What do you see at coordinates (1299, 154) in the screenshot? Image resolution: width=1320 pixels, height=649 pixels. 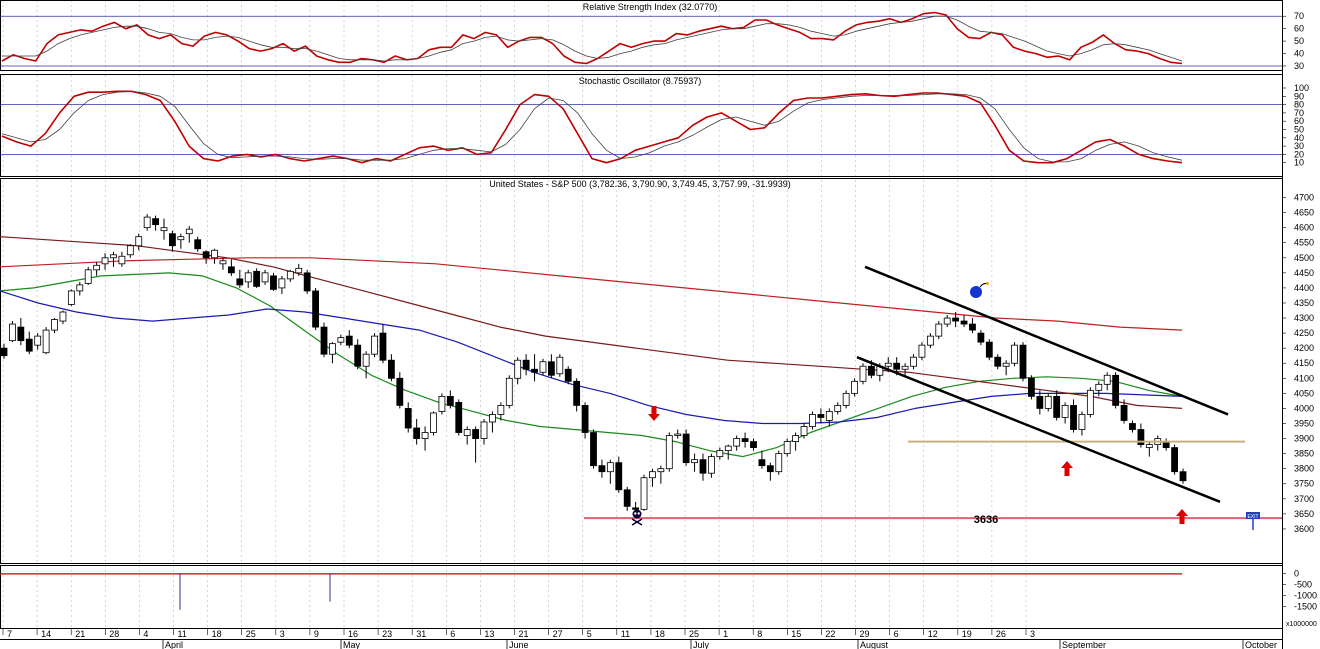 I see `stochastic-ytick-label: 20` at bounding box center [1299, 154].